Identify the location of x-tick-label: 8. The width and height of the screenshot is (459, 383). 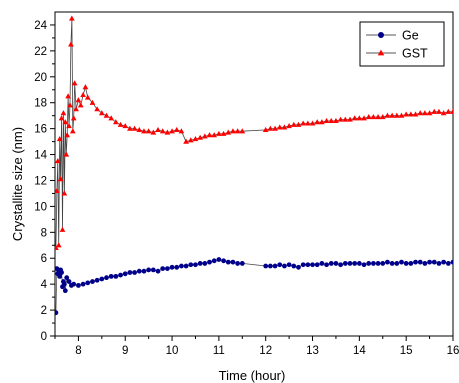
(78, 351).